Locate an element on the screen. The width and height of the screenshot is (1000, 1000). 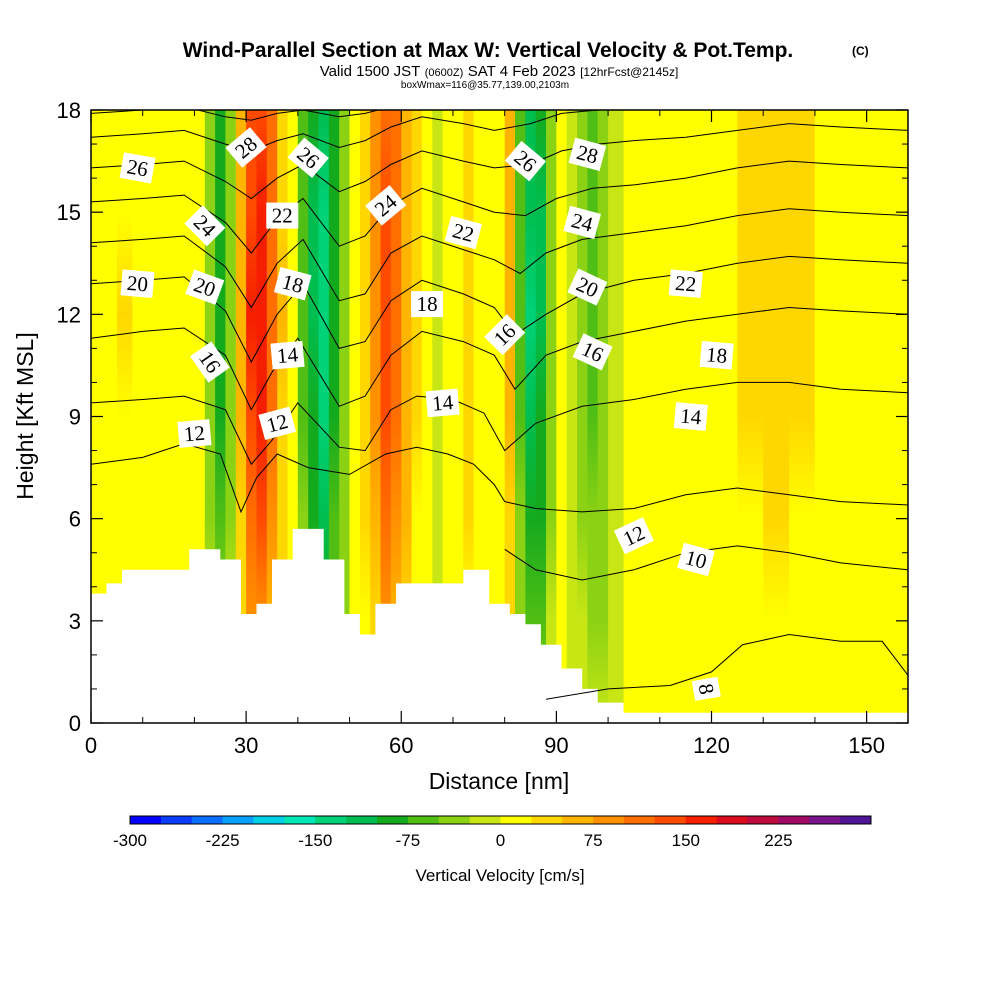
chart-title-mark: (C) is located at coordinates (860, 51).